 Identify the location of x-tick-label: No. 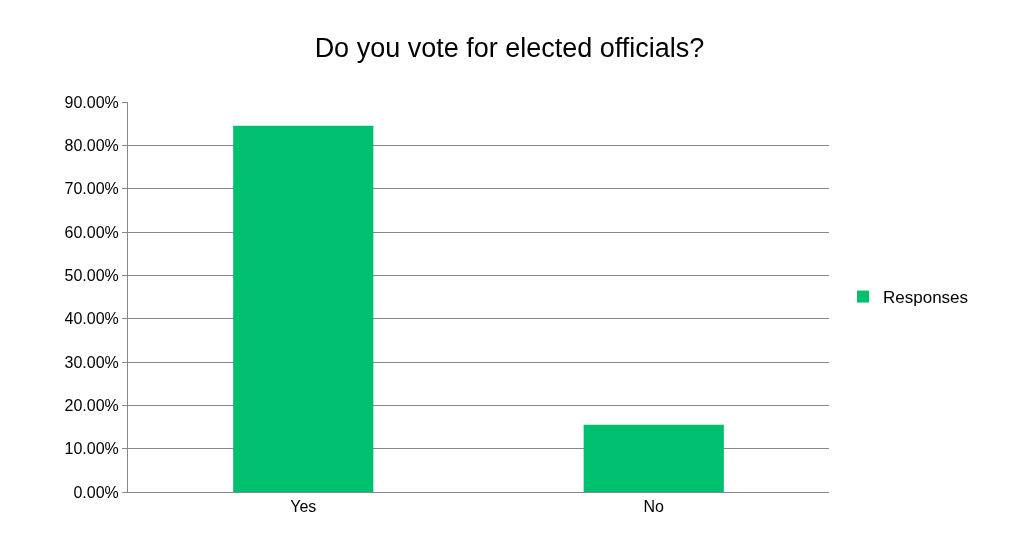
(654, 507).